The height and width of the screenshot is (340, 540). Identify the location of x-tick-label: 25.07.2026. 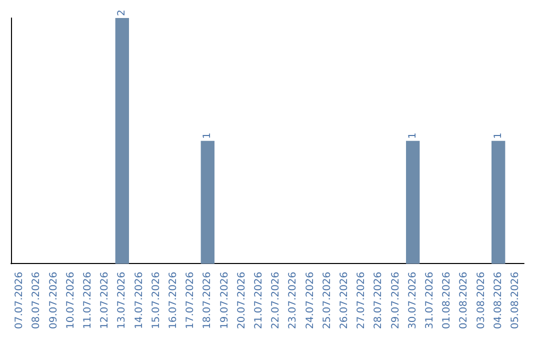
(327, 301).